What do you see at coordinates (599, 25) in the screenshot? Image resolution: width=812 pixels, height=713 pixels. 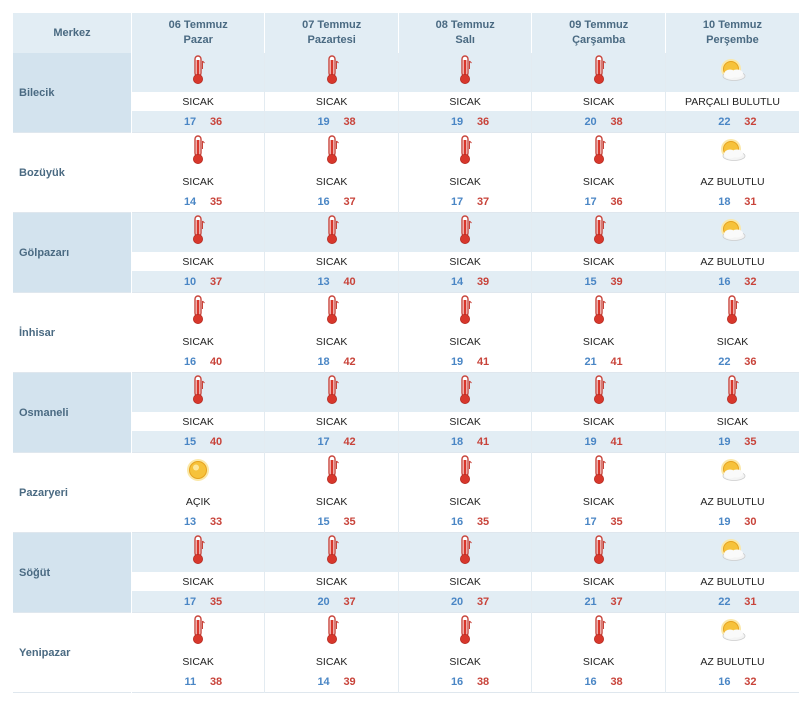 I see `header-date: 09 Temmuz` at bounding box center [599, 25].